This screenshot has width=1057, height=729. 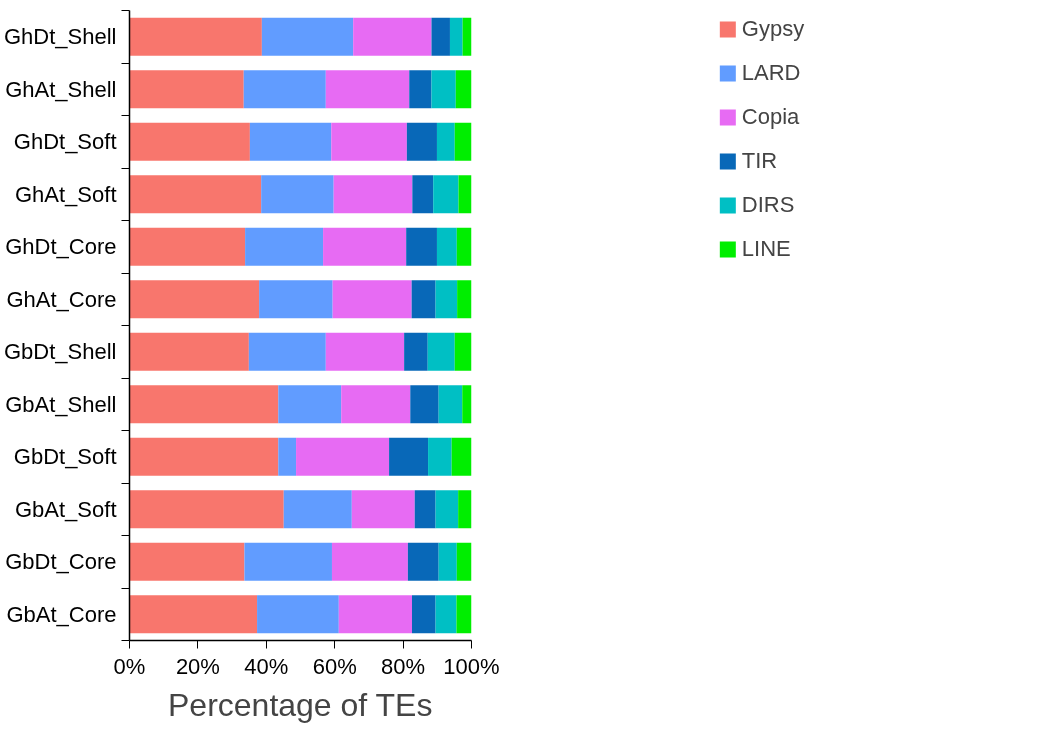 I want to click on y-tick-label: GhDt_Core, so click(x=61, y=247).